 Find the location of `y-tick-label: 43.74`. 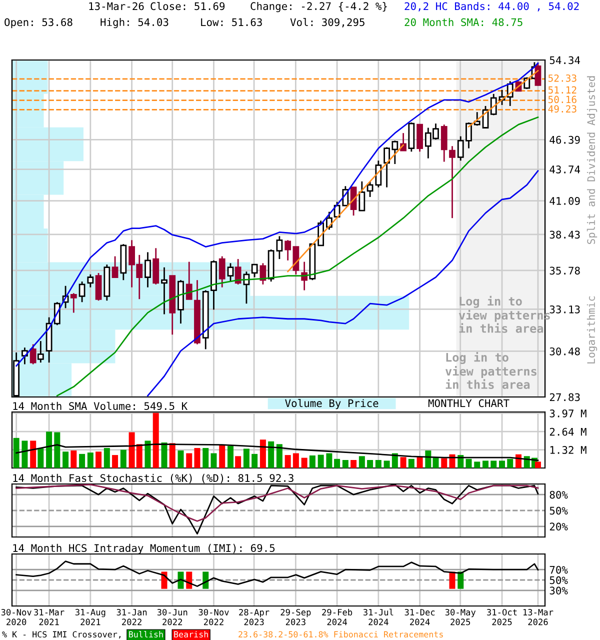

y-tick-label: 43.74 is located at coordinates (565, 170).